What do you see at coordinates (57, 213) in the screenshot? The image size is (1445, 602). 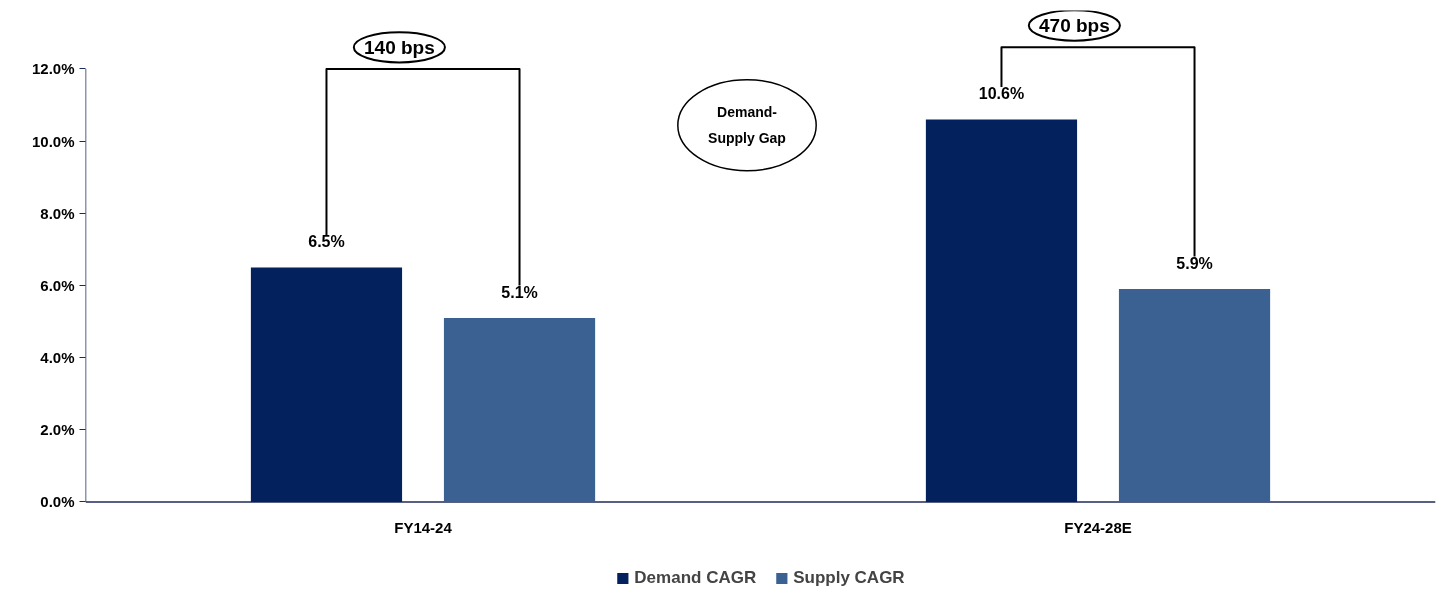 I see `y-tick-label: 8.0%` at bounding box center [57, 213].